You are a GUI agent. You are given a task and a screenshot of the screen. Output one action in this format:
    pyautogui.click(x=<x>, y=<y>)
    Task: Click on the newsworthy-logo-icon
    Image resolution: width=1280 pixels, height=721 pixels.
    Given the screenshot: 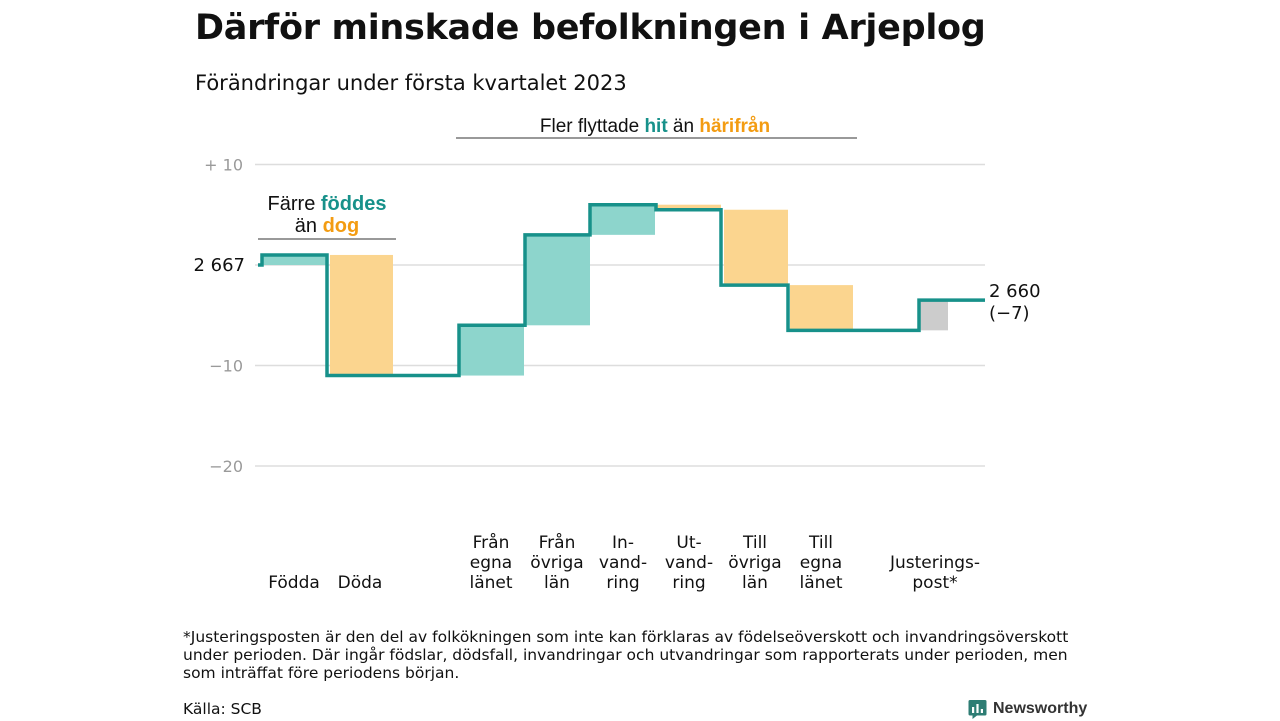 What is the action you would take?
    pyautogui.click(x=977, y=709)
    